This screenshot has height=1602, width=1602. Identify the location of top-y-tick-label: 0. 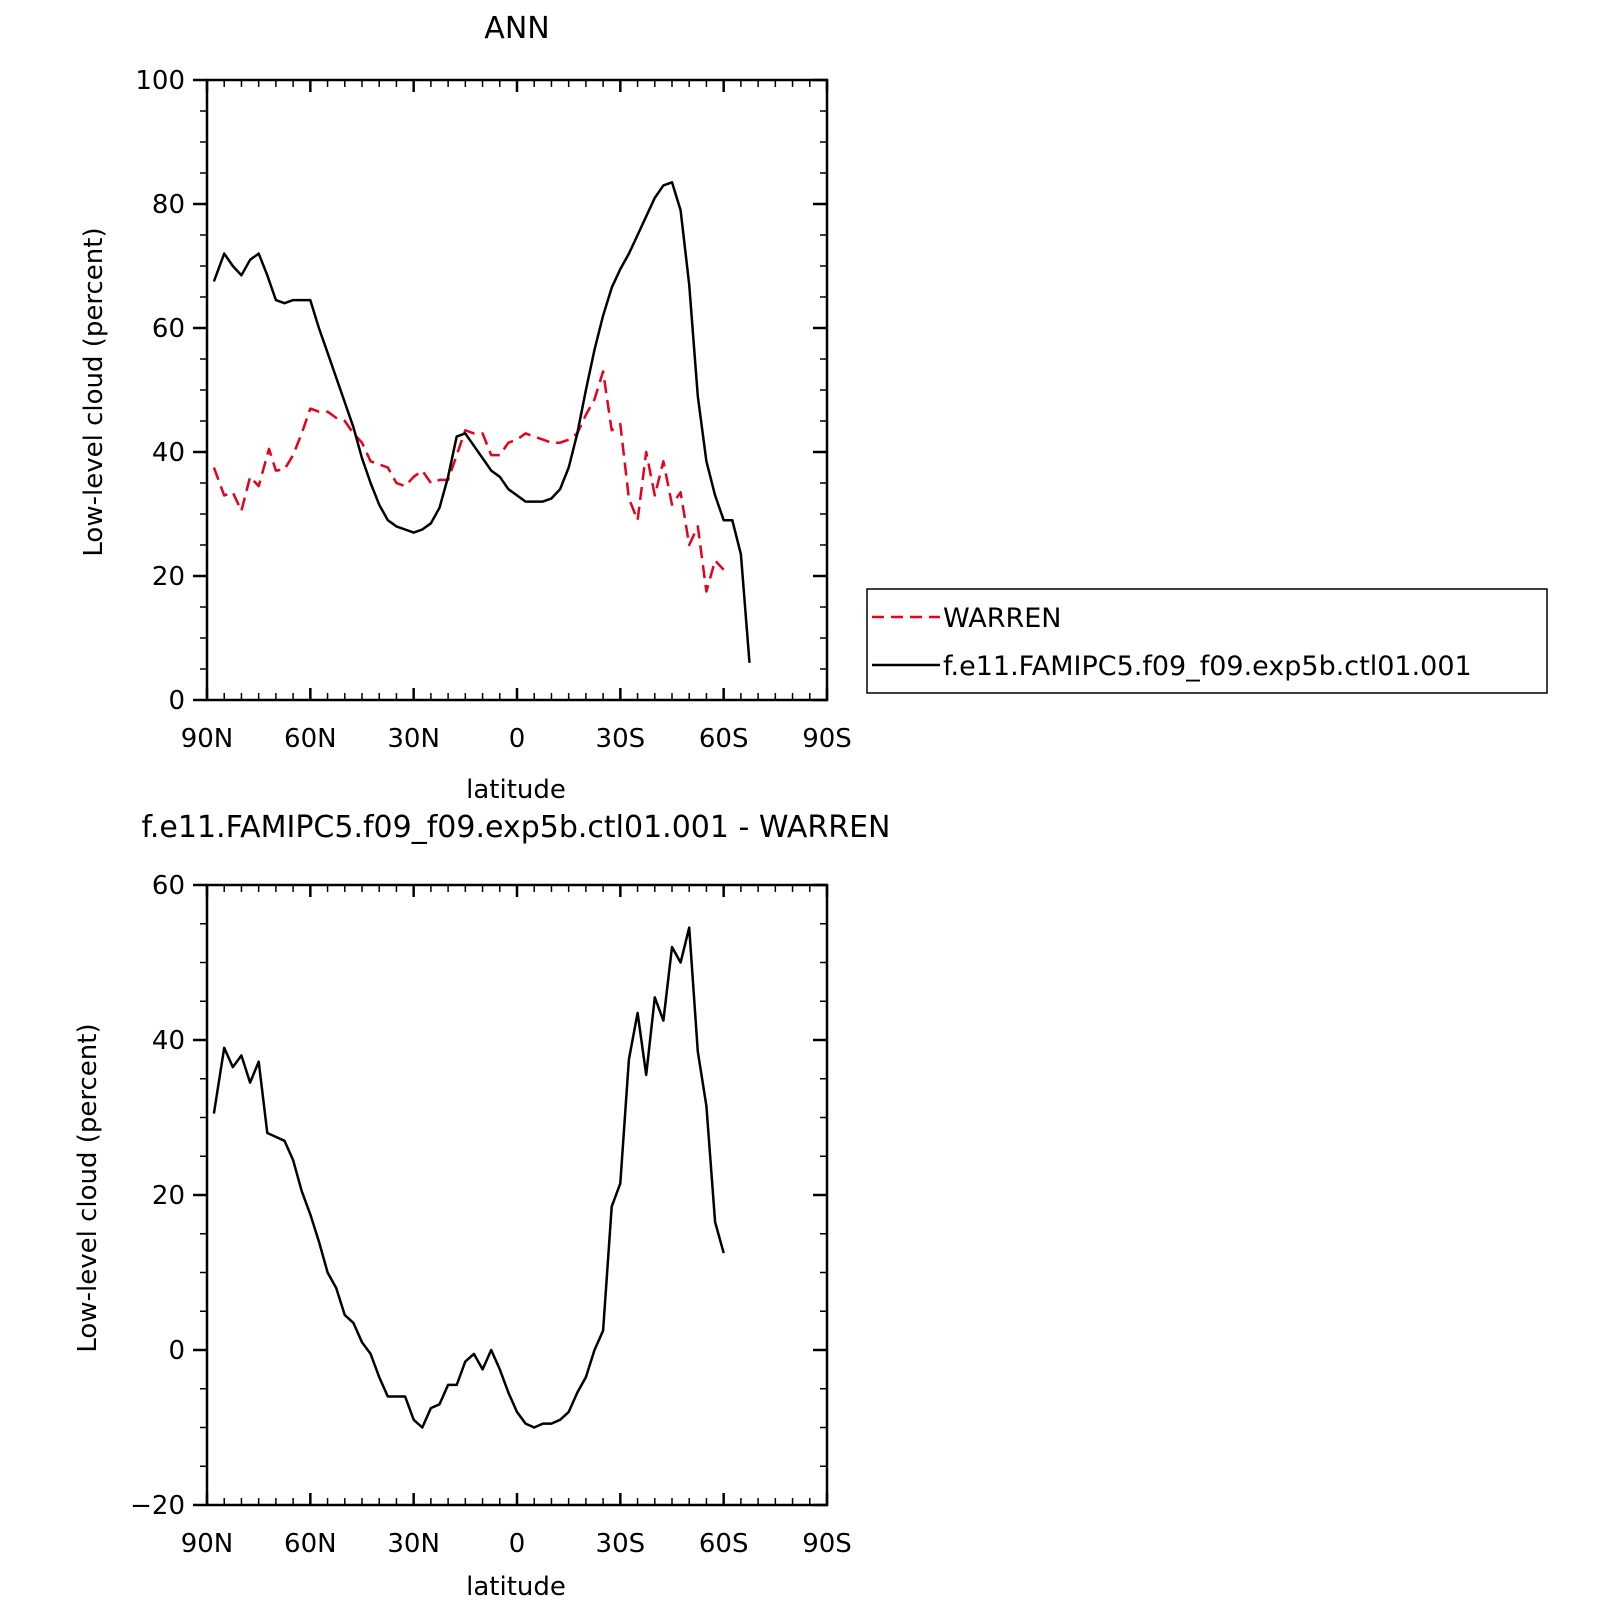
(176, 701).